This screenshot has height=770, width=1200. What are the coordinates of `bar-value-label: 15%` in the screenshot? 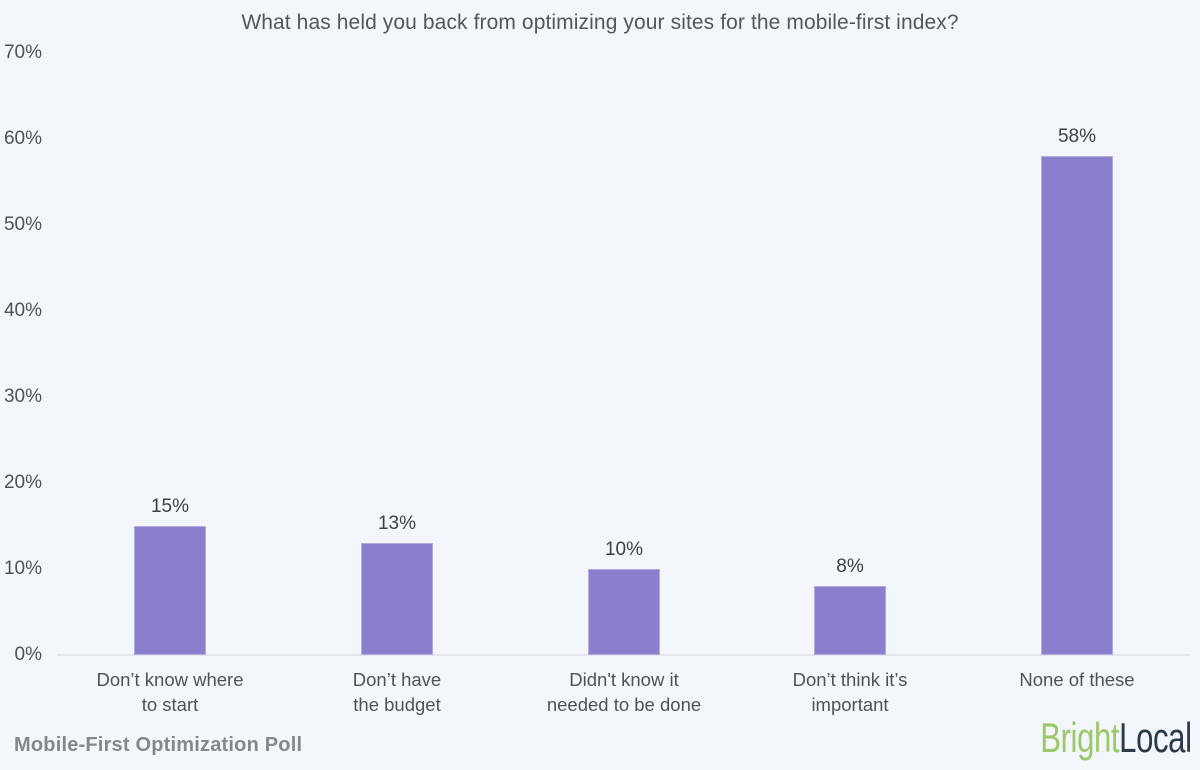 It's located at (170, 506).